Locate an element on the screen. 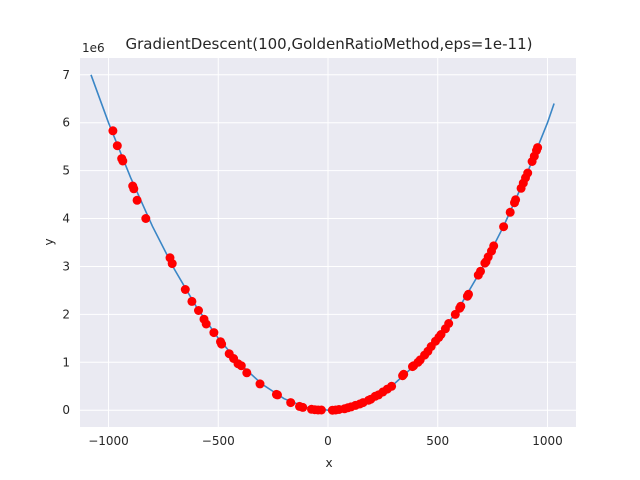 This screenshot has height=480, width=640. x-tick-label: 500 is located at coordinates (437, 441).